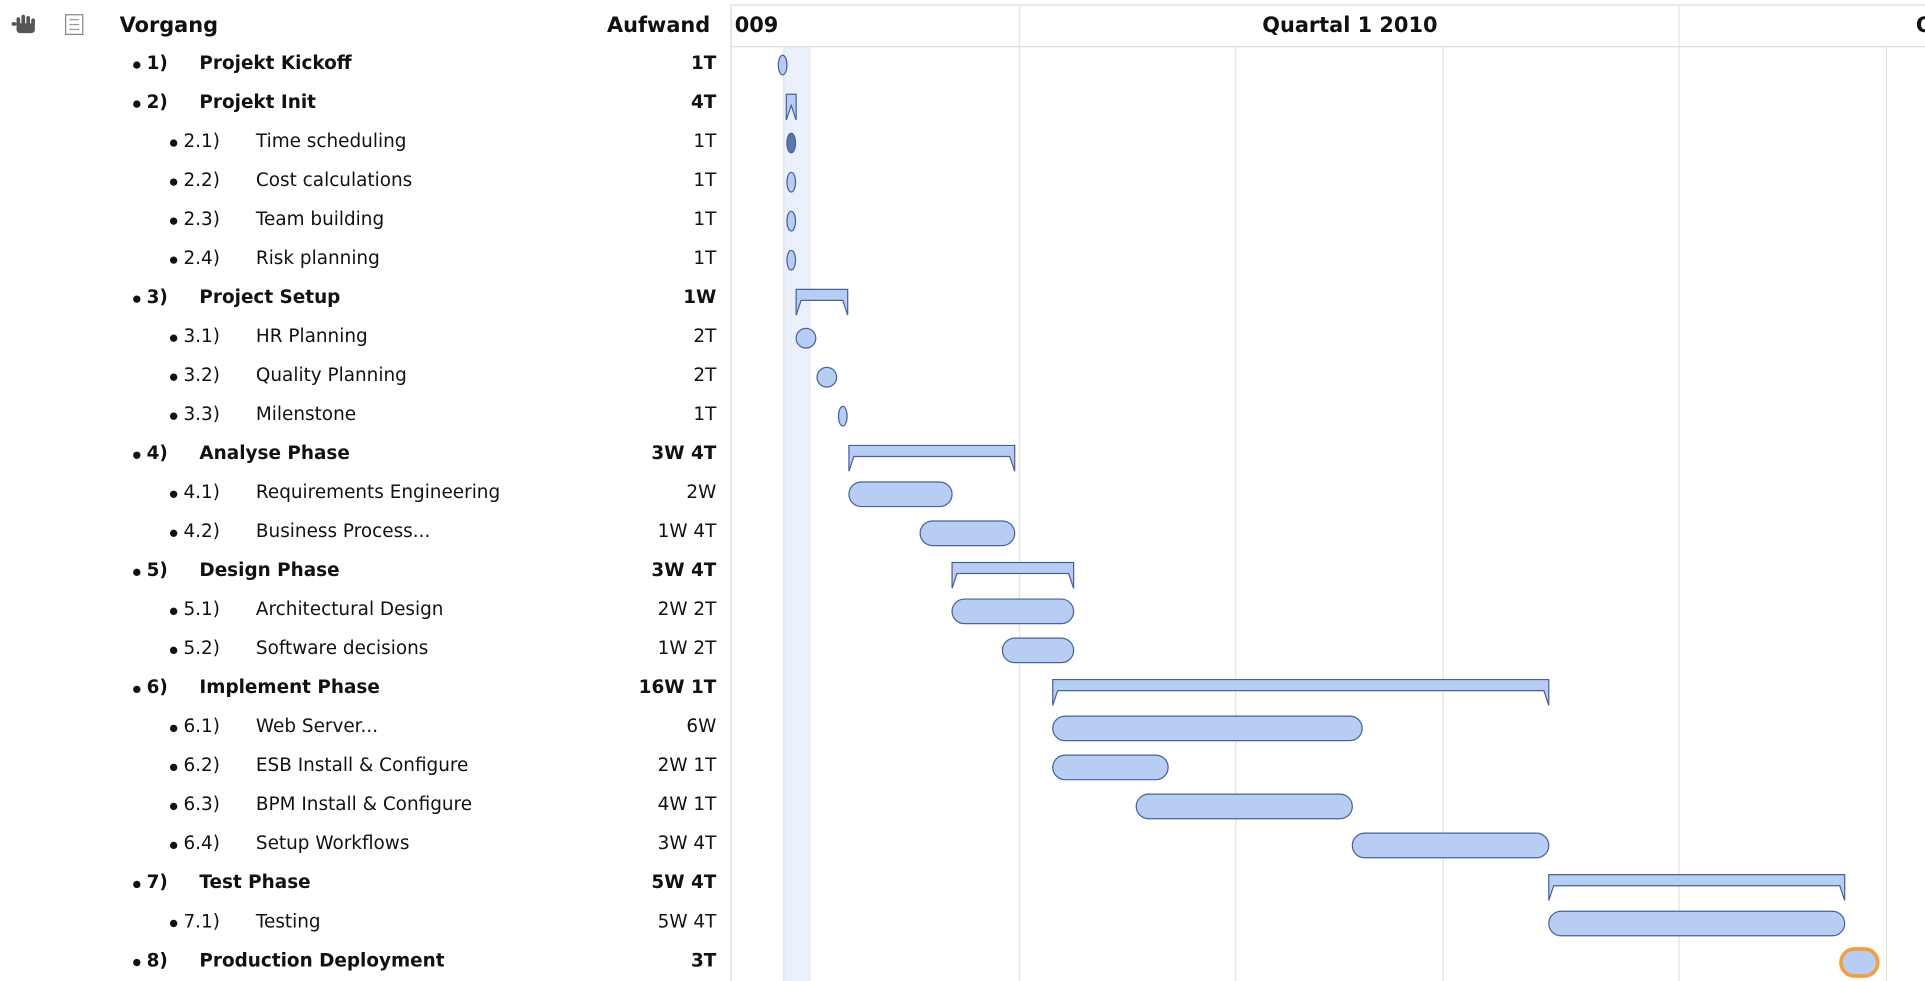 The height and width of the screenshot is (981, 1925). Describe the element at coordinates (319, 219) in the screenshot. I see `task-name: Team building` at that location.